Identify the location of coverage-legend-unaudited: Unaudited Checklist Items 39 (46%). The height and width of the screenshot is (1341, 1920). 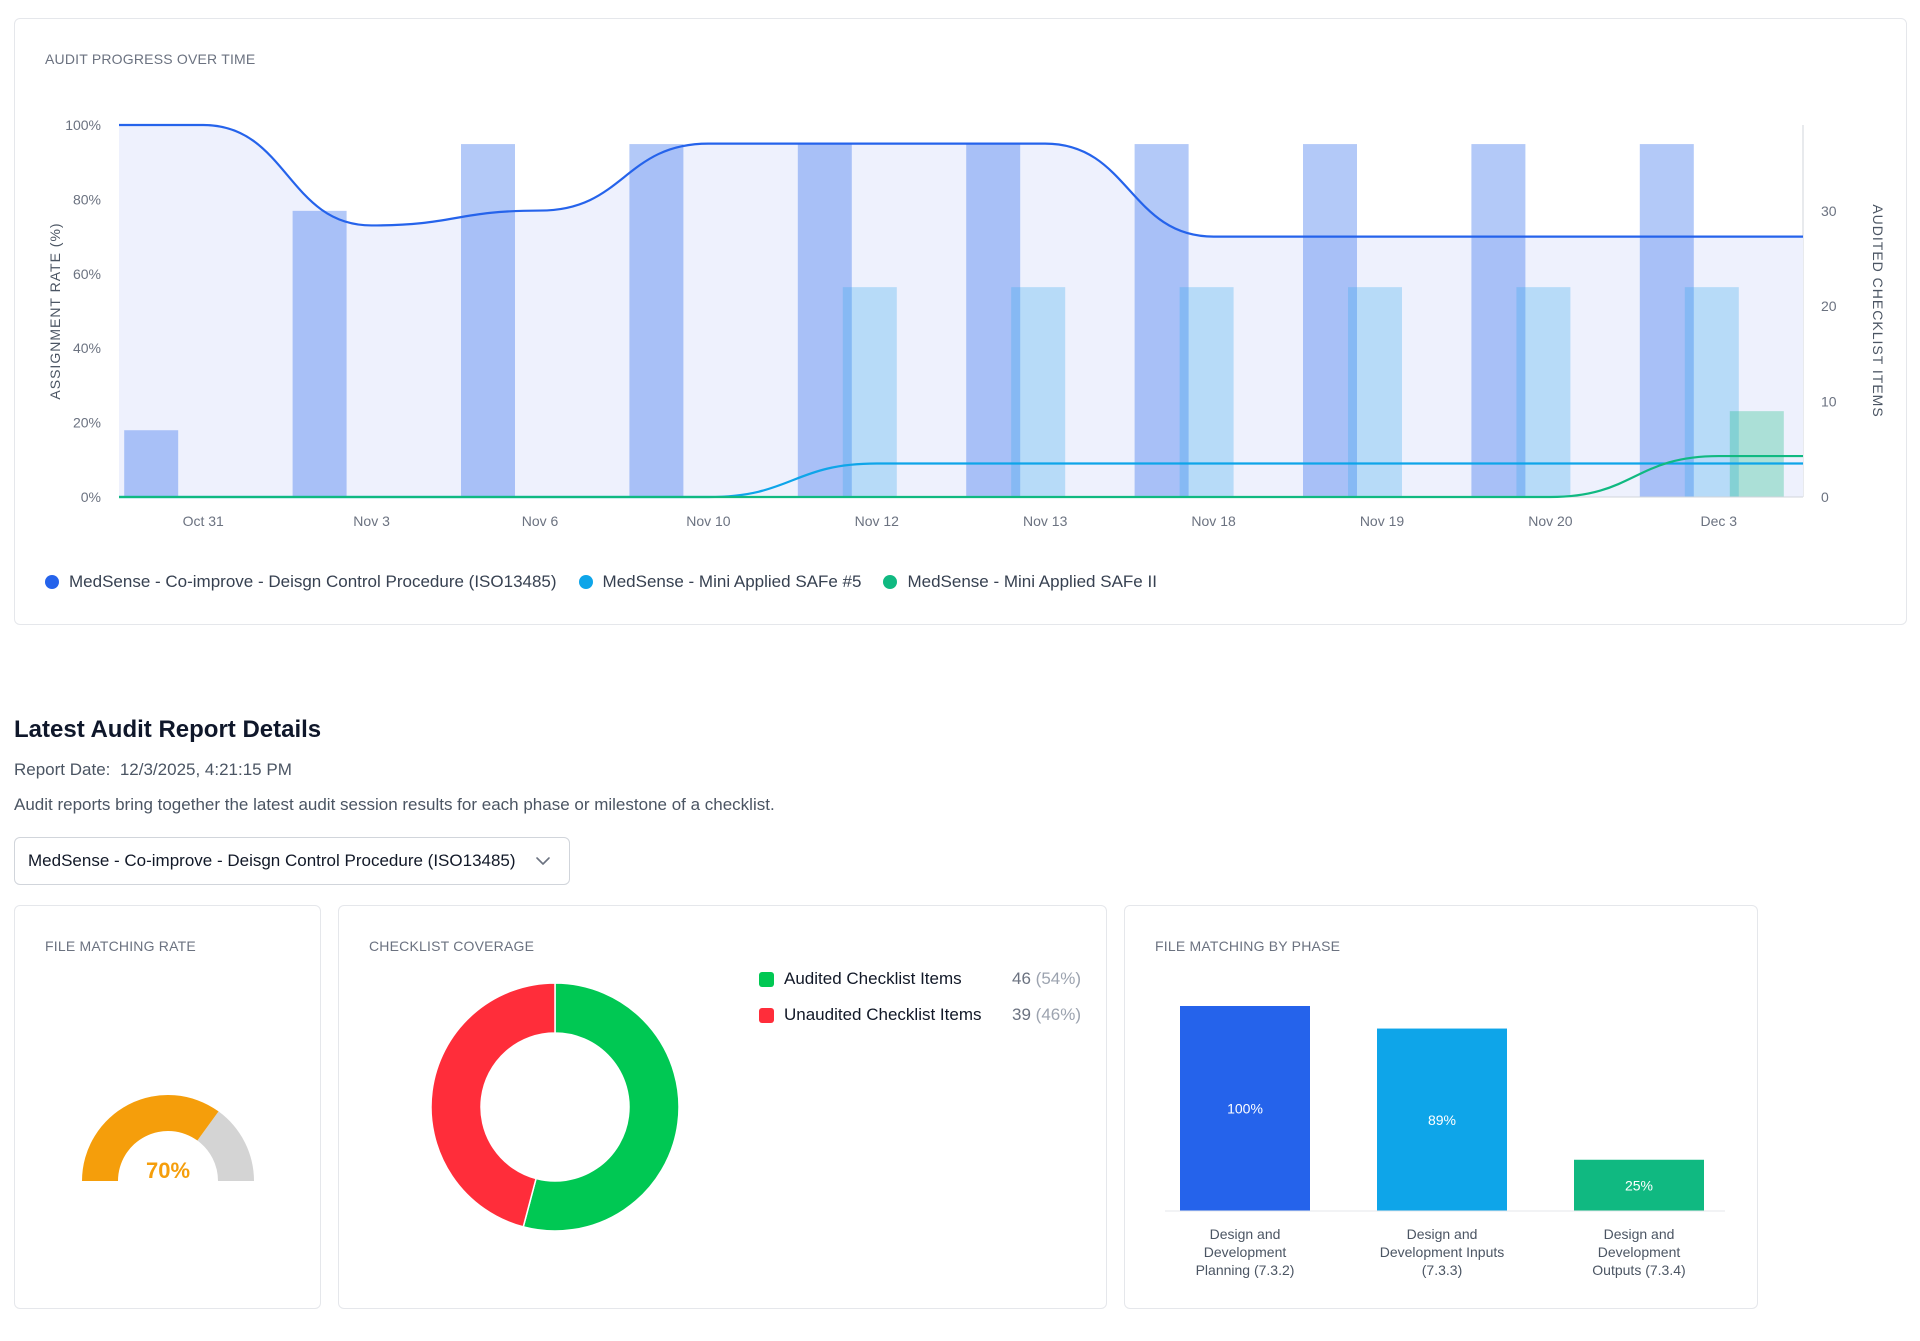
(920, 1015).